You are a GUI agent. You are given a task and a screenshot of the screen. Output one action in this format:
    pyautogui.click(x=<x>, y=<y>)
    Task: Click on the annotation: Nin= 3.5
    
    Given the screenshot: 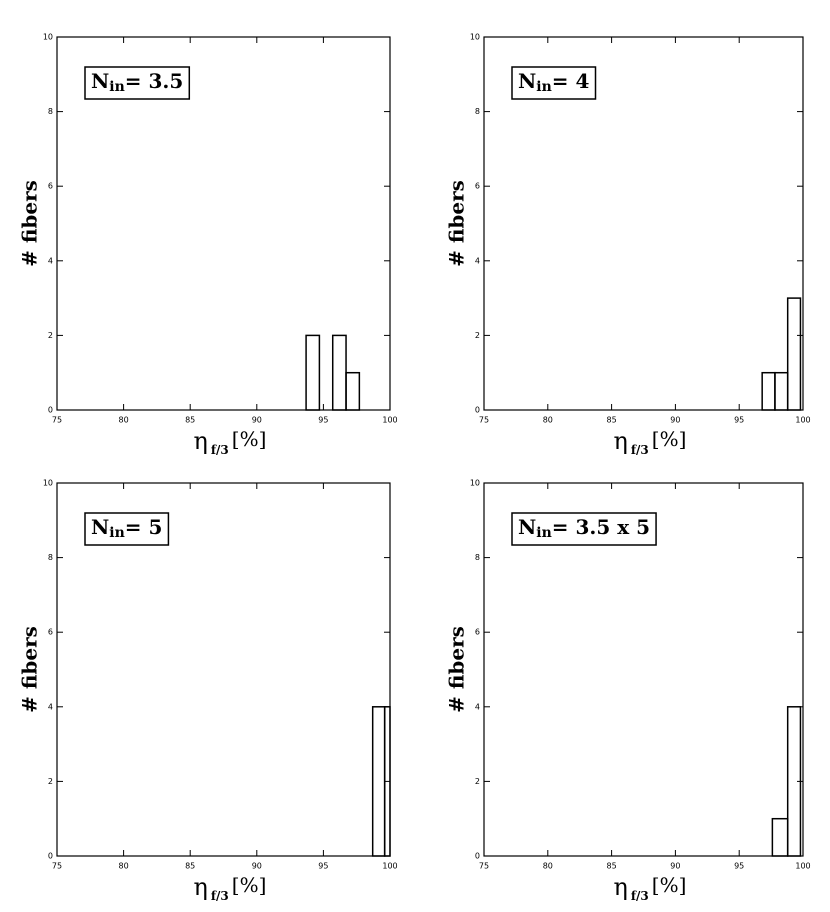 What is the action you would take?
    pyautogui.click(x=137, y=83)
    